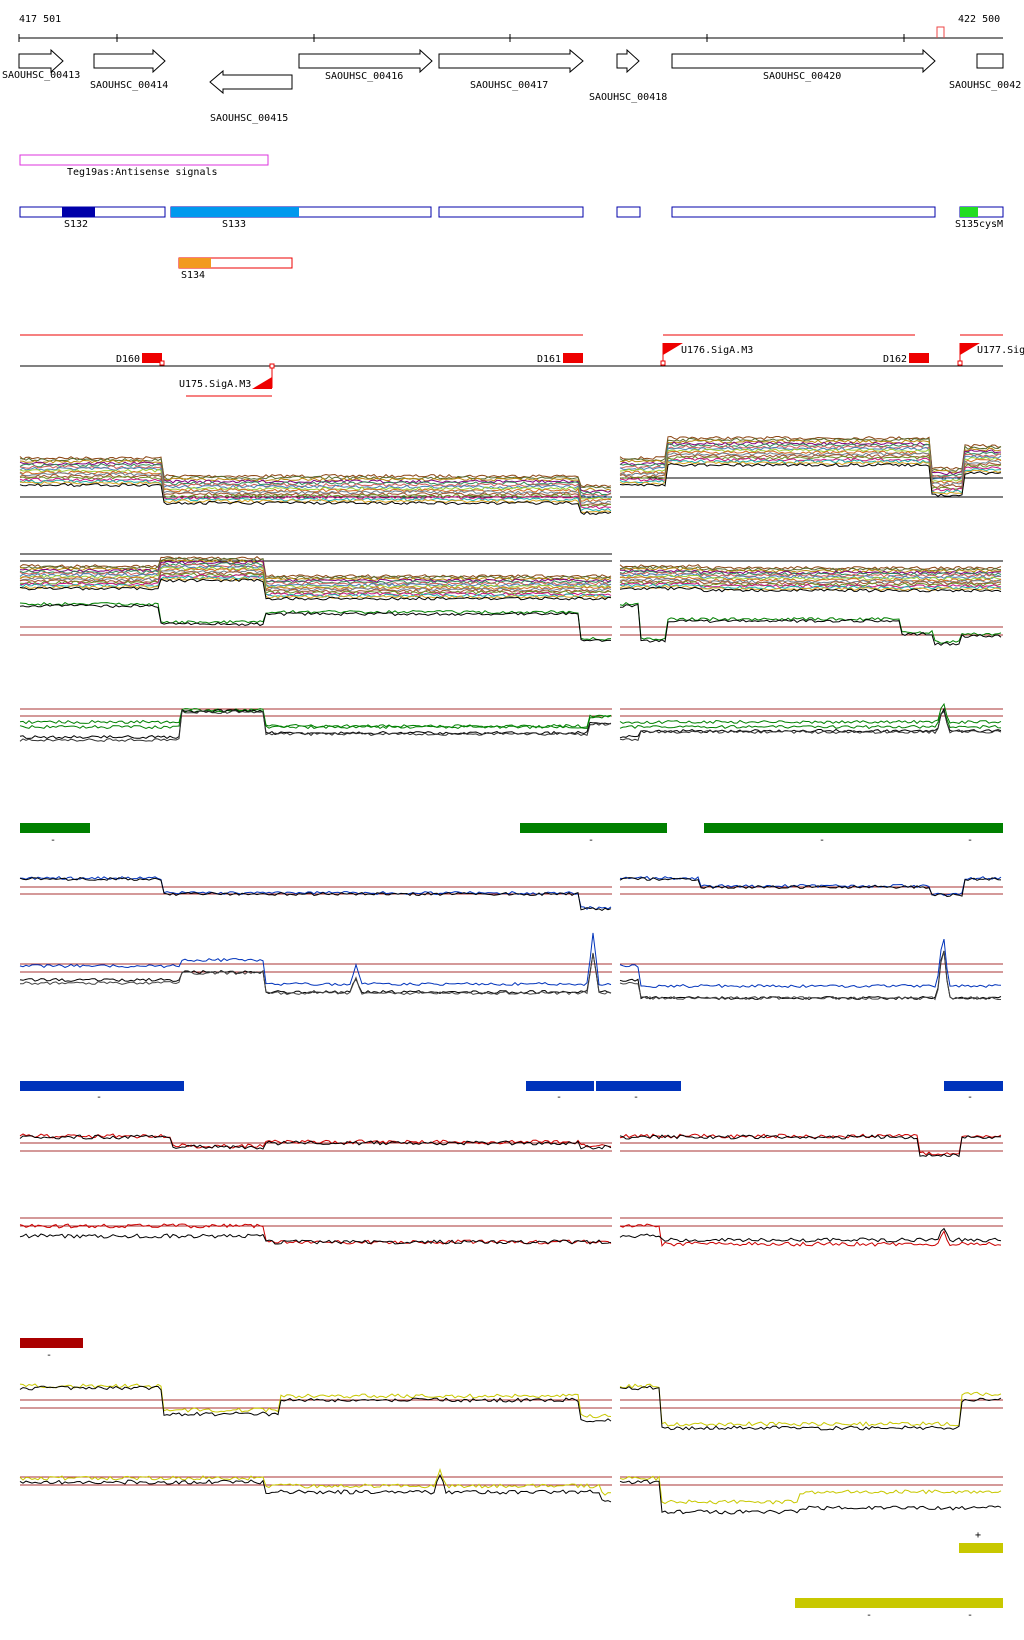 This screenshot has height=1640, width=1024. I want to click on antisense-box, so click(144, 160).